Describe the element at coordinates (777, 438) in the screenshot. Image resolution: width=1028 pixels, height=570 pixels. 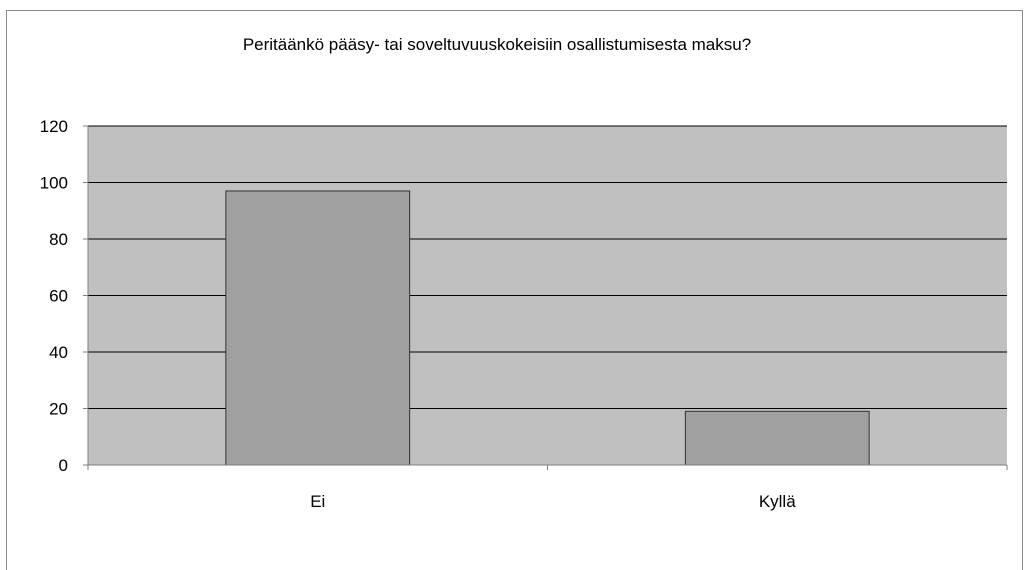
I see `bar-kyllä` at that location.